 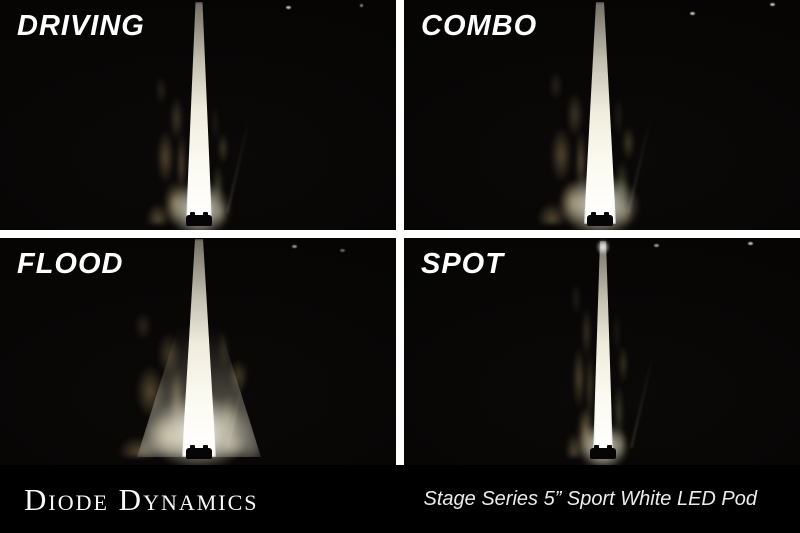 I want to click on panel-label-spot: SPOT, so click(x=462, y=264).